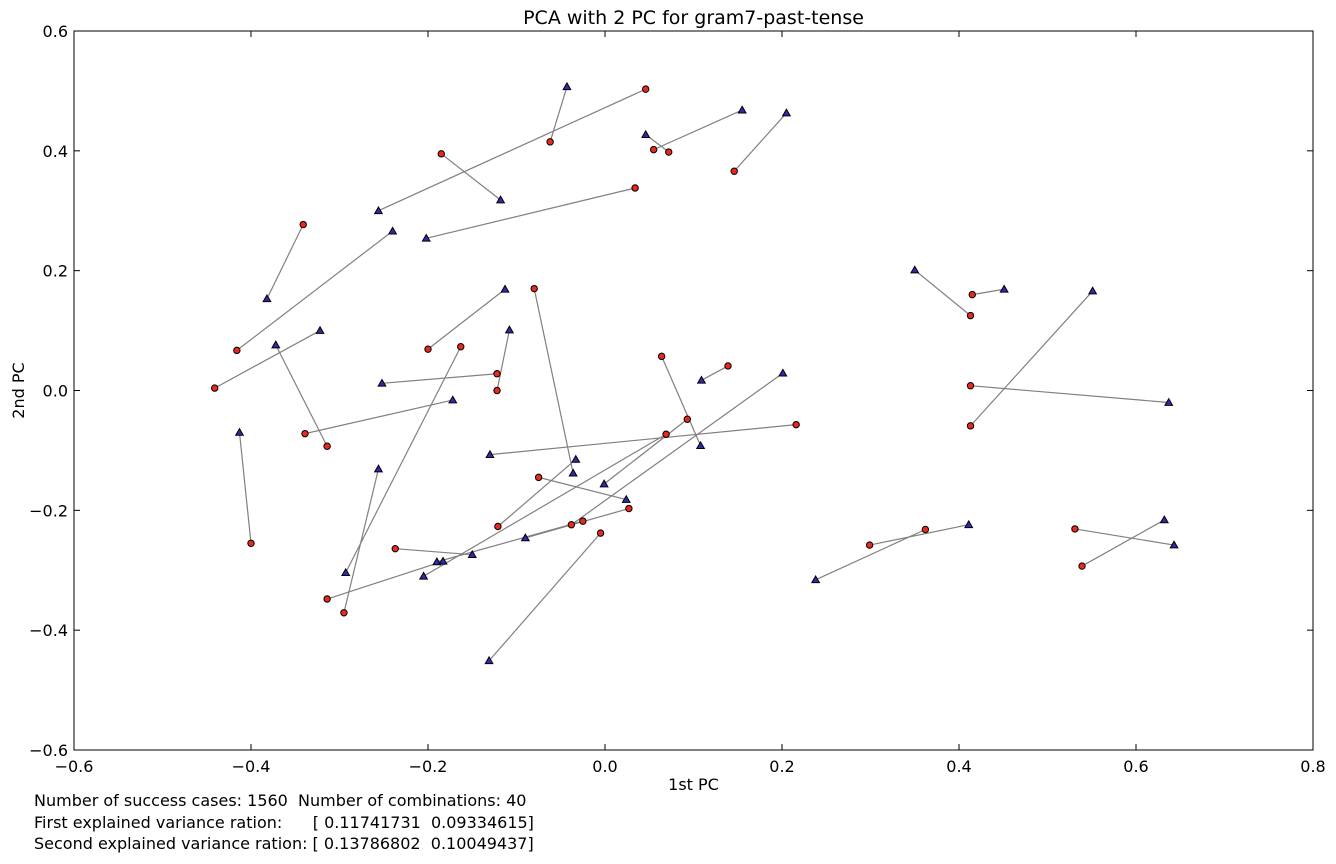  Describe the element at coordinates (693, 784) in the screenshot. I see `x-axis-label: 1st PC` at that location.